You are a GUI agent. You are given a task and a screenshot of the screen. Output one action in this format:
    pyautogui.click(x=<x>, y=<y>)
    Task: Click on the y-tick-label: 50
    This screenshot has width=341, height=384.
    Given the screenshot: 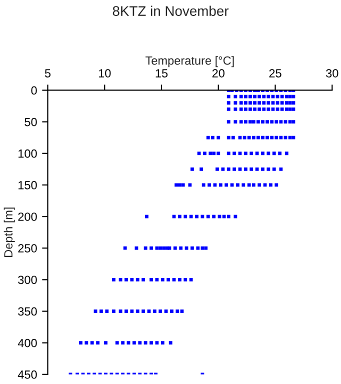 What is the action you would take?
    pyautogui.click(x=30, y=122)
    